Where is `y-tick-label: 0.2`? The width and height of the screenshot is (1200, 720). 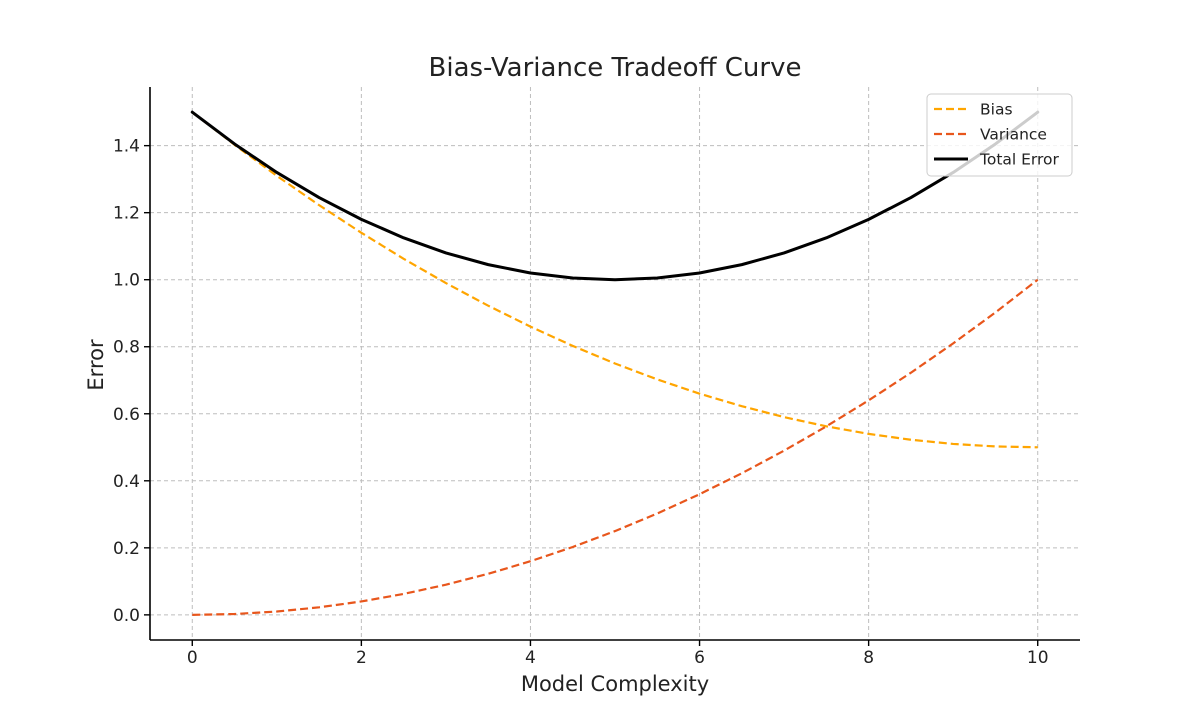
y-tick-label: 0.2 is located at coordinates (126, 549).